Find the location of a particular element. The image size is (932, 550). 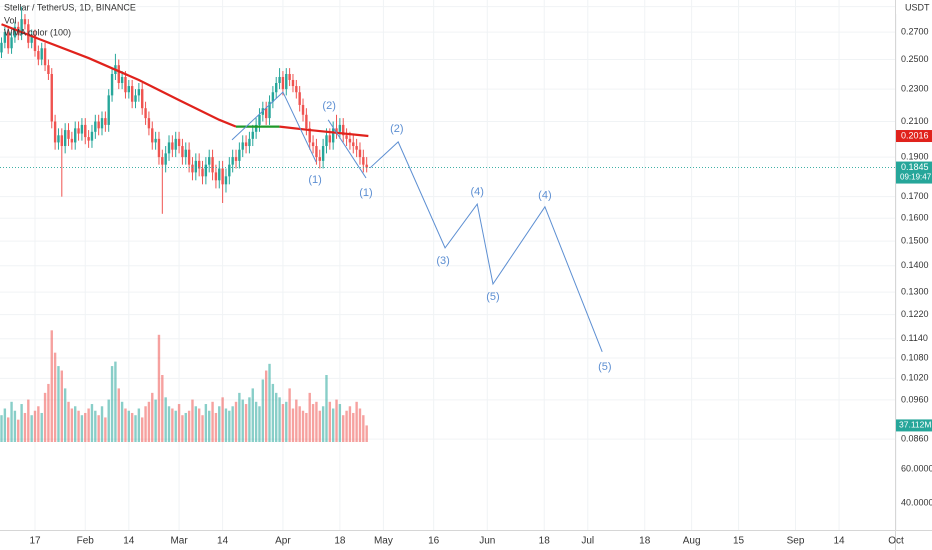

y-tick-label: 0.1600 is located at coordinates (915, 218).